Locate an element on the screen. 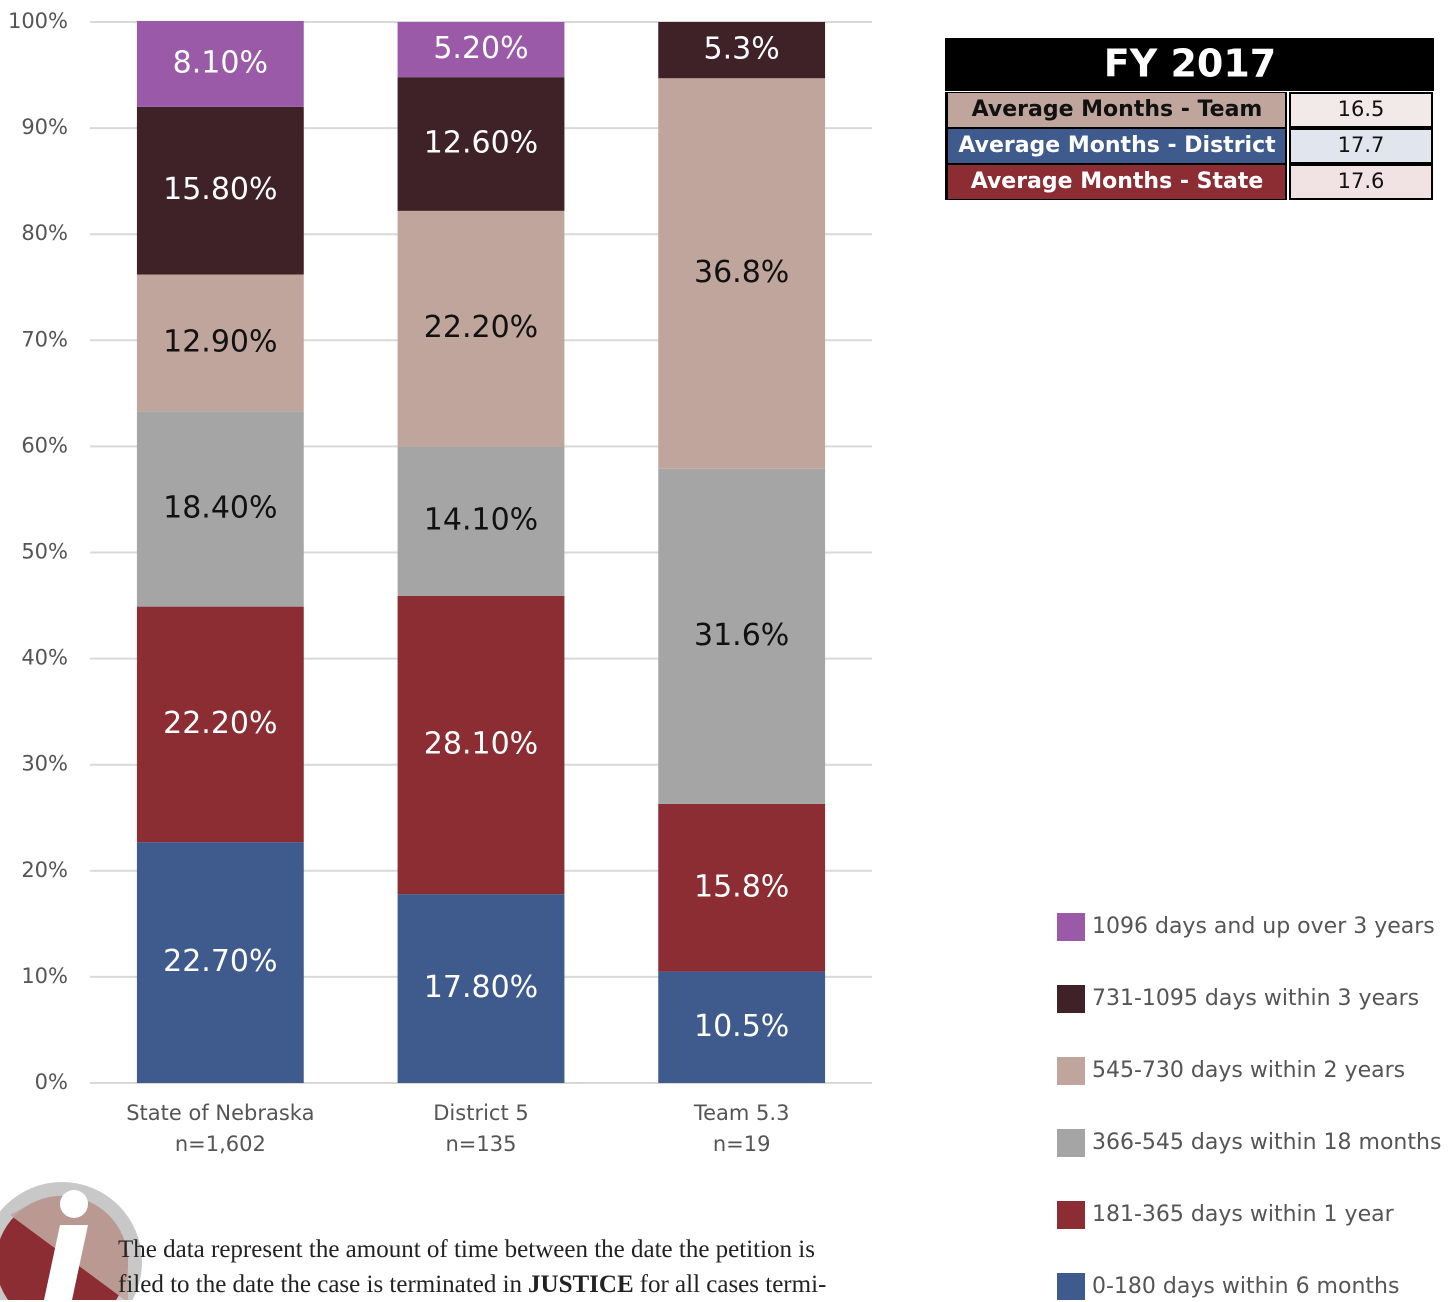  y-tick-label: 80% is located at coordinates (44, 233).